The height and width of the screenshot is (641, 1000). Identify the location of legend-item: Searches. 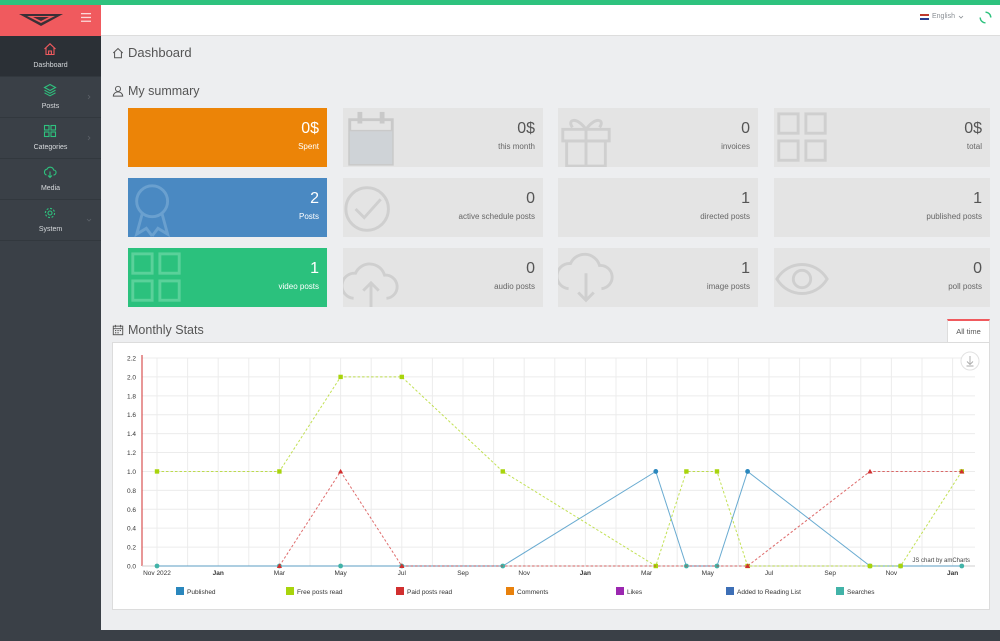
(855, 591).